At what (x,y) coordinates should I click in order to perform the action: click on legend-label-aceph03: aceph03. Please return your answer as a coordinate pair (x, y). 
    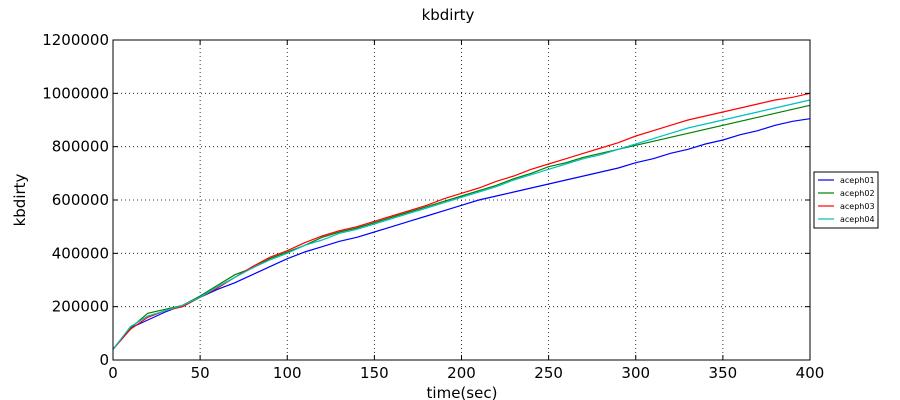
    Looking at the image, I should click on (857, 206).